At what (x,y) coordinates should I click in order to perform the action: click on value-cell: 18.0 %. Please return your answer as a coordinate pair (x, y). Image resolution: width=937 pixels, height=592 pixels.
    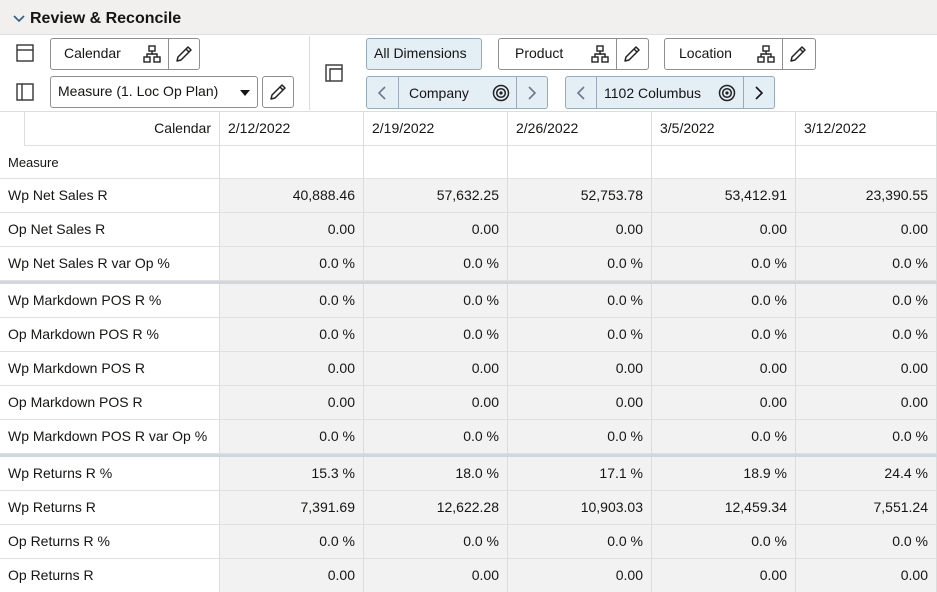
    Looking at the image, I should click on (436, 474).